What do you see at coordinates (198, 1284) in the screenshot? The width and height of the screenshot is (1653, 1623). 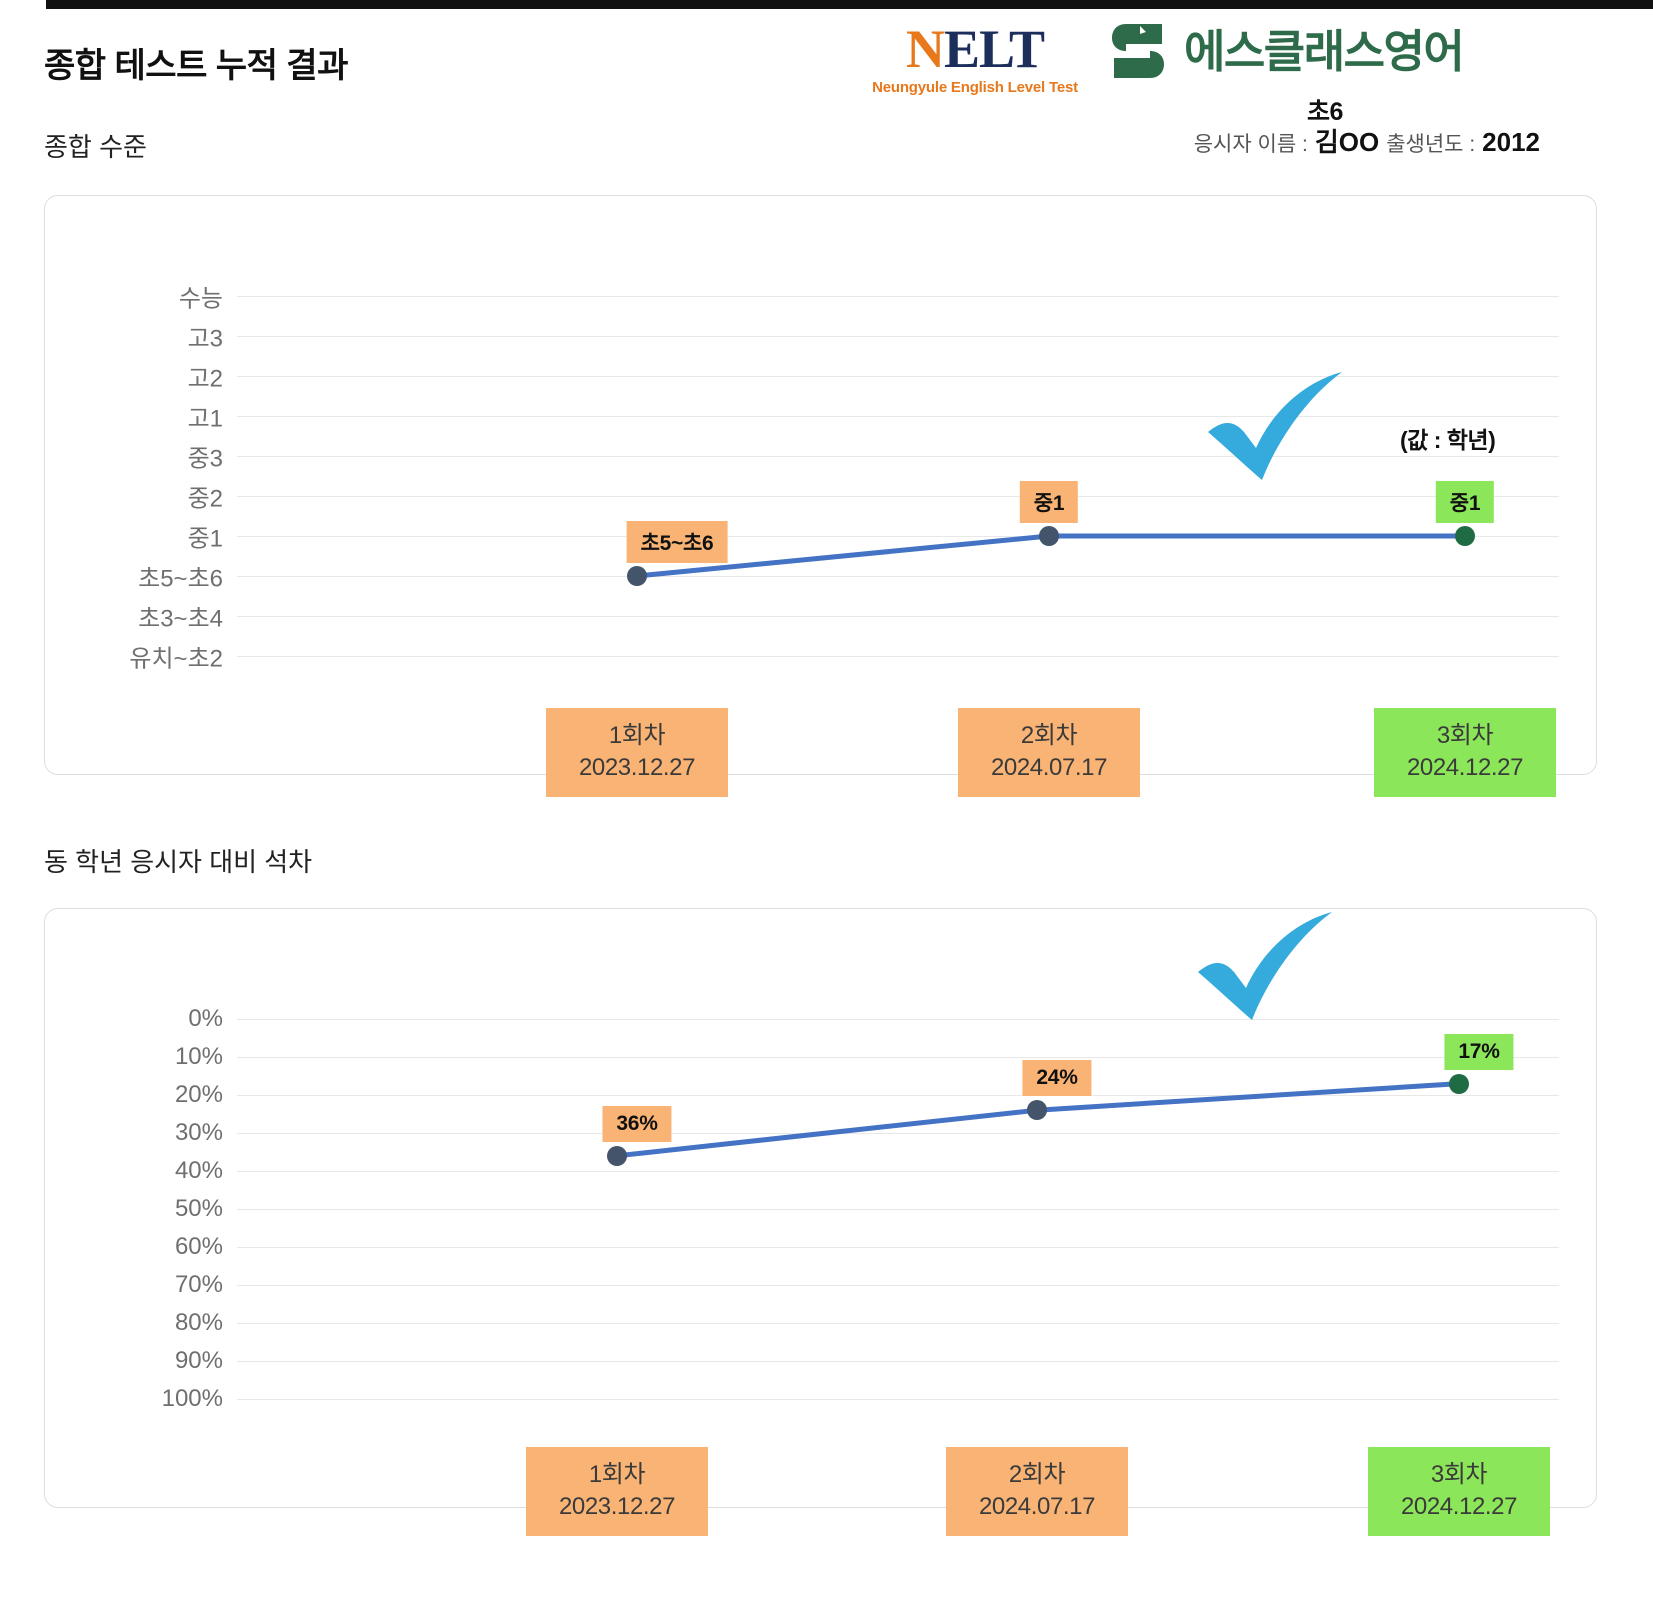 I see `y-axis-tick-label: 70%` at bounding box center [198, 1284].